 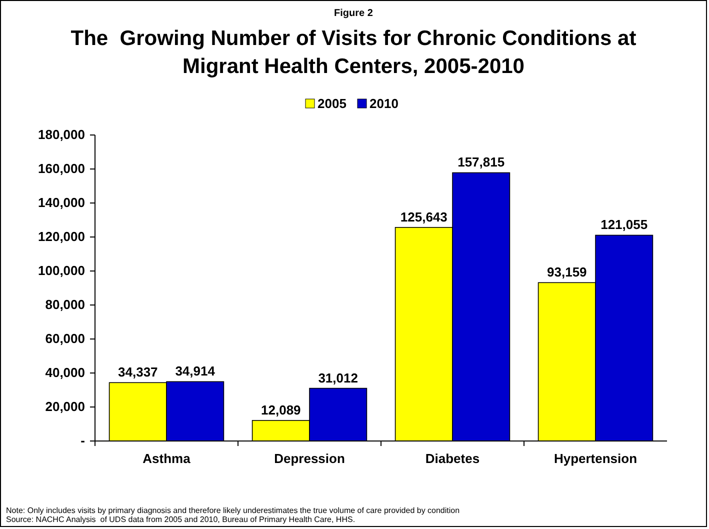 I want to click on y-tick-label: 60,000, so click(x=65, y=338).